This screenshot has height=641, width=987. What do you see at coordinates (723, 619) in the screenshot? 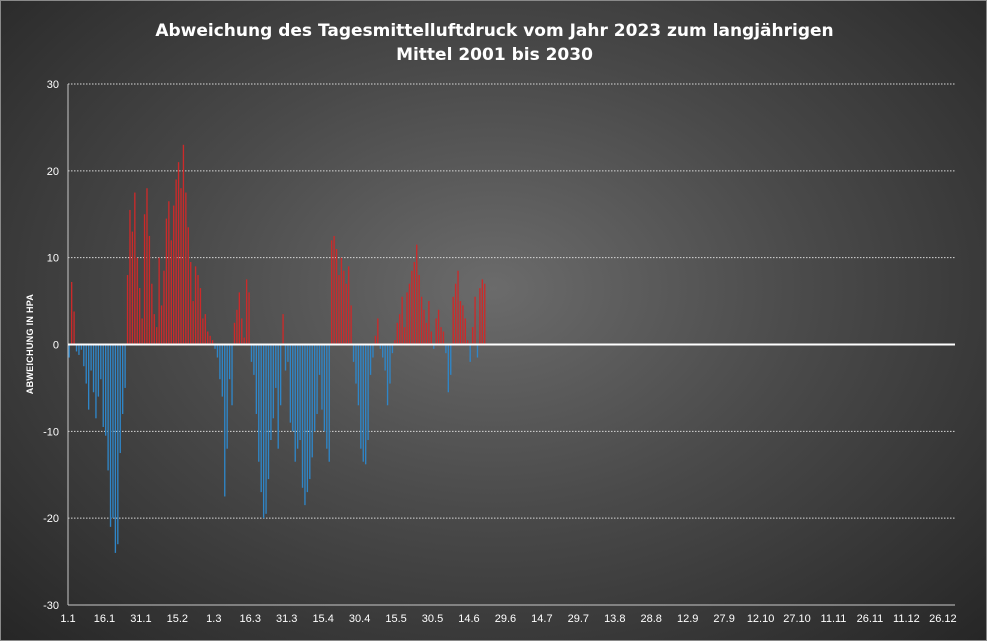
I see `x-tick-label: 27.9` at bounding box center [723, 619].